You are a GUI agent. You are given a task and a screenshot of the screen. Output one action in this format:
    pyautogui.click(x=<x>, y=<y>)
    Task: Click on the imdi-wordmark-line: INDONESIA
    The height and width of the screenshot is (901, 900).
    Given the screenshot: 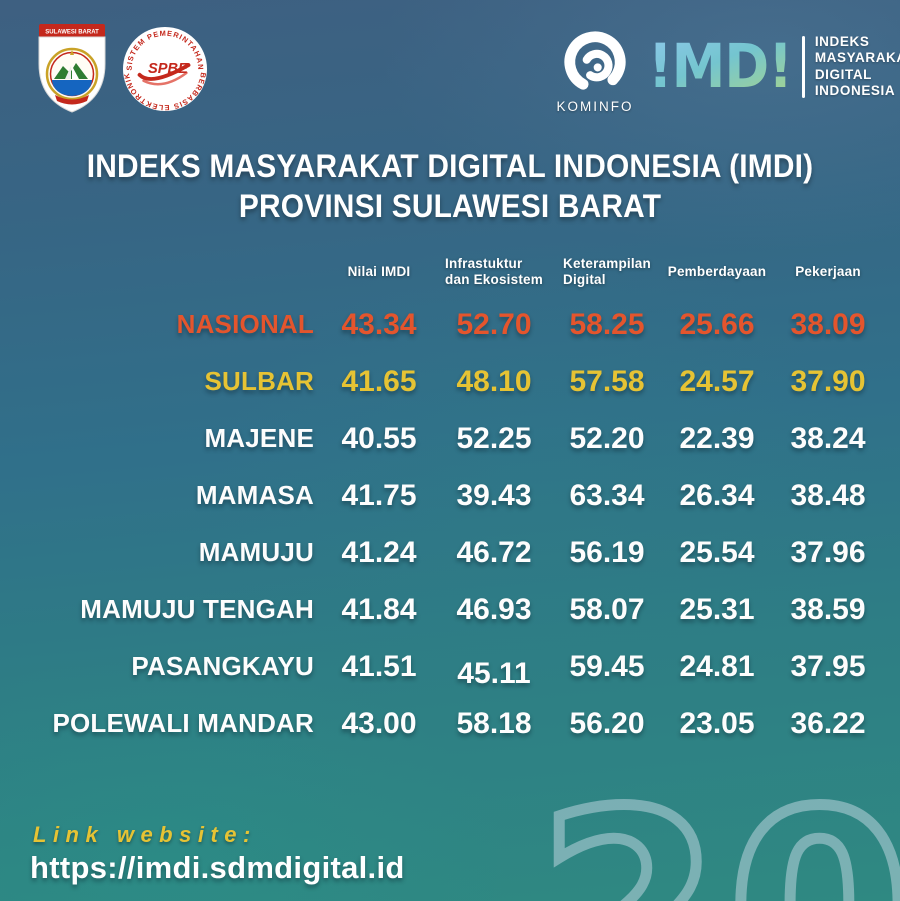 What is the action you would take?
    pyautogui.click(x=855, y=91)
    